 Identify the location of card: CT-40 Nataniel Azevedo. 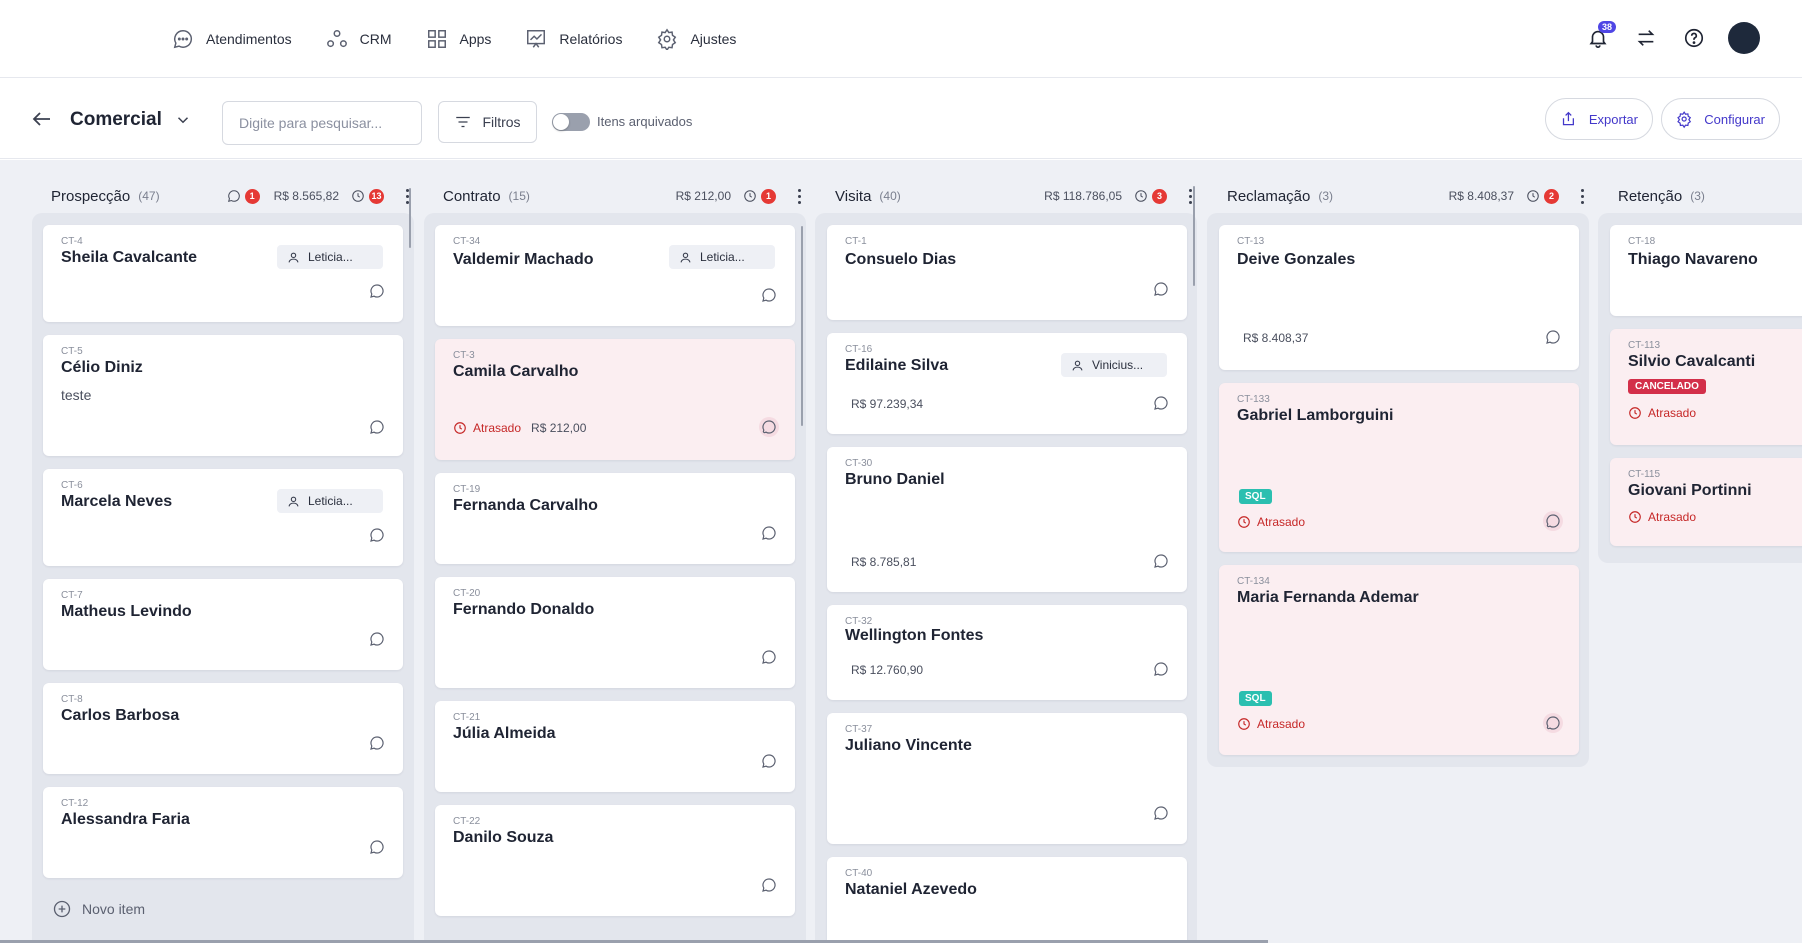
(1007, 900).